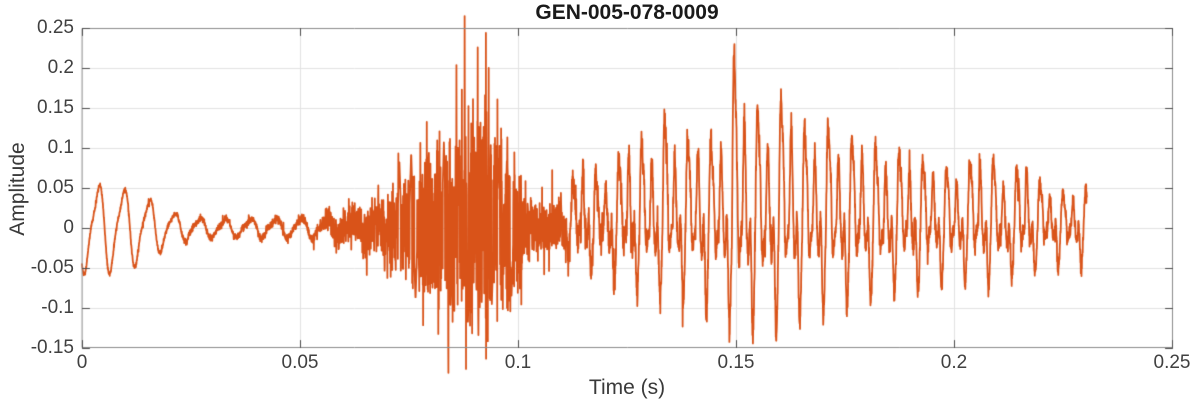 The height and width of the screenshot is (404, 1193). I want to click on y-tick-label: -0.1, so click(57, 307).